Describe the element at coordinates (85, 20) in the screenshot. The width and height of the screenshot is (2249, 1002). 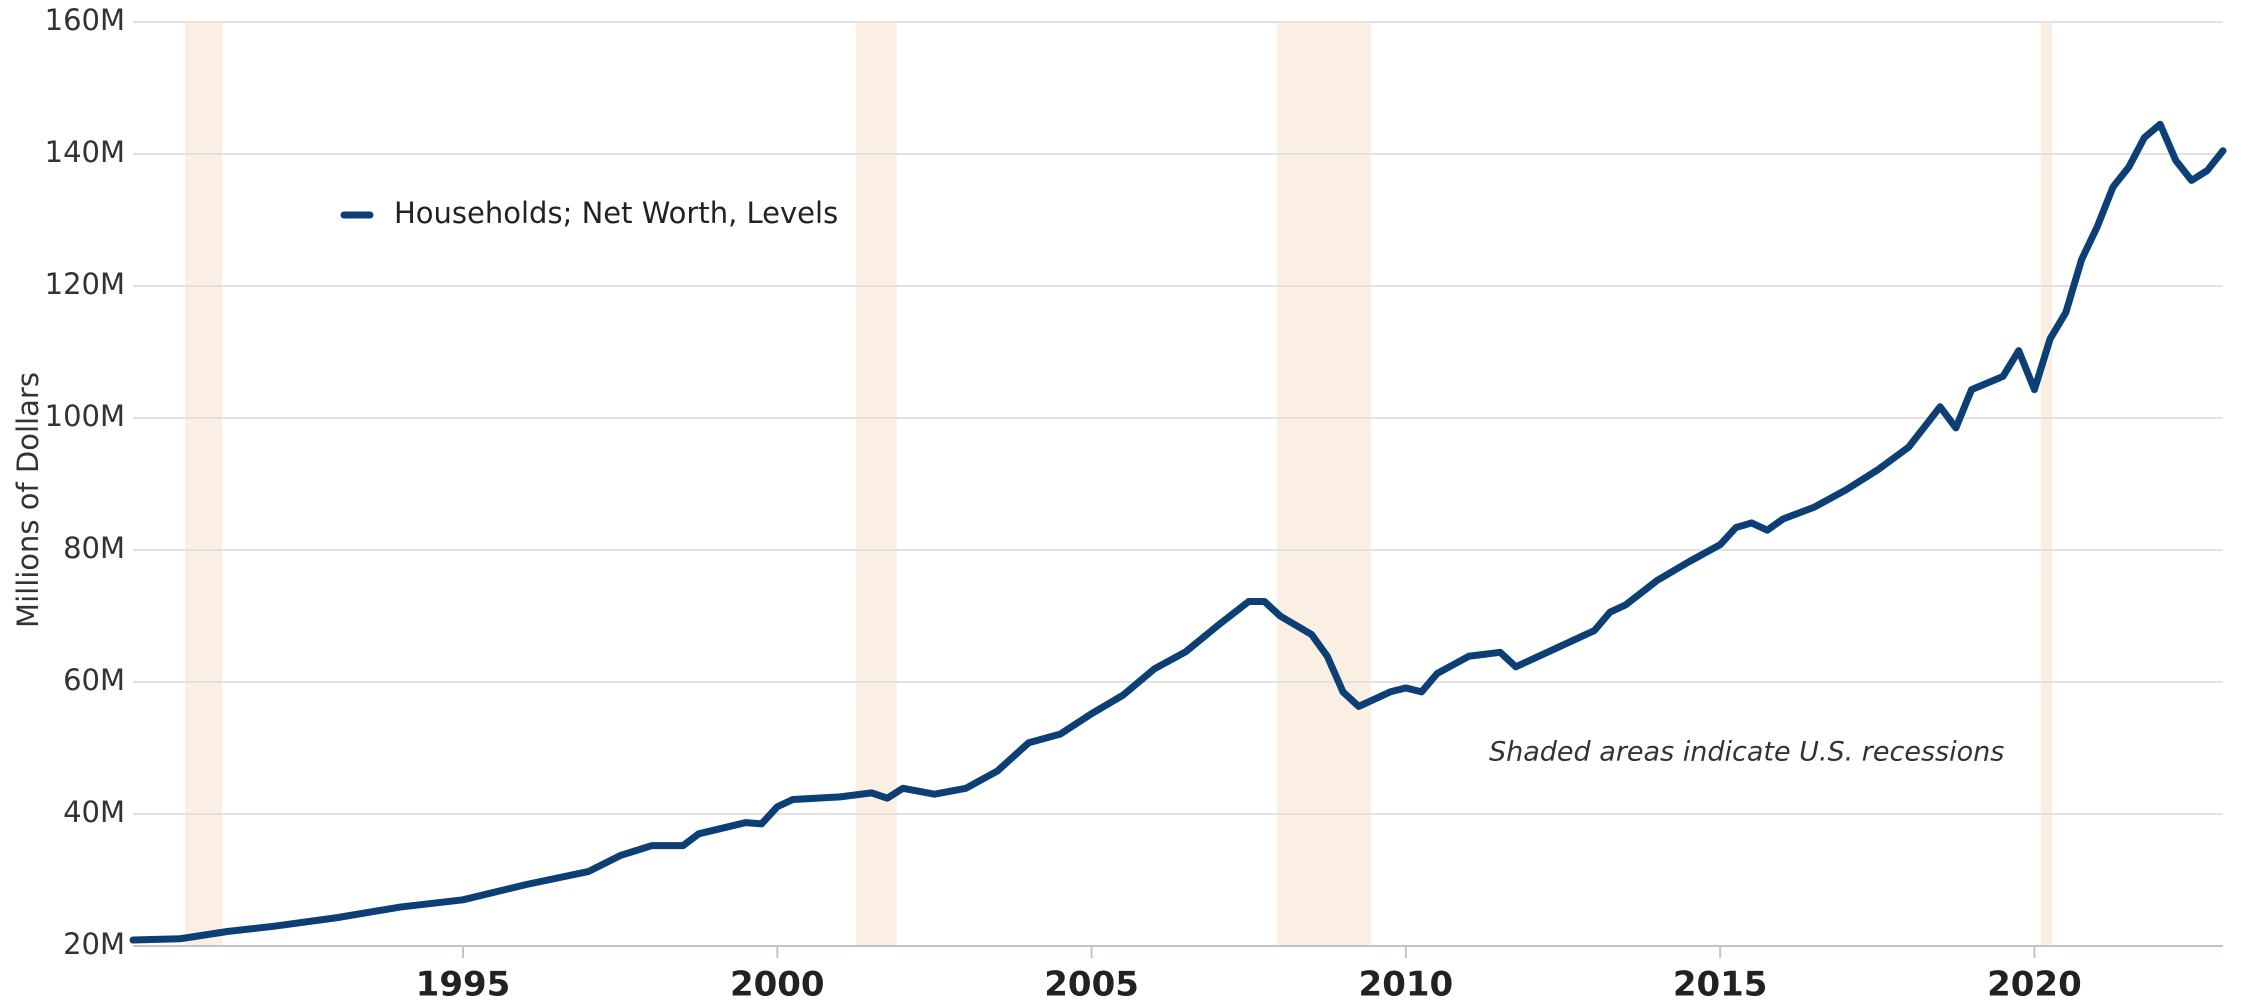
I see `y-tick-label: 160M` at that location.